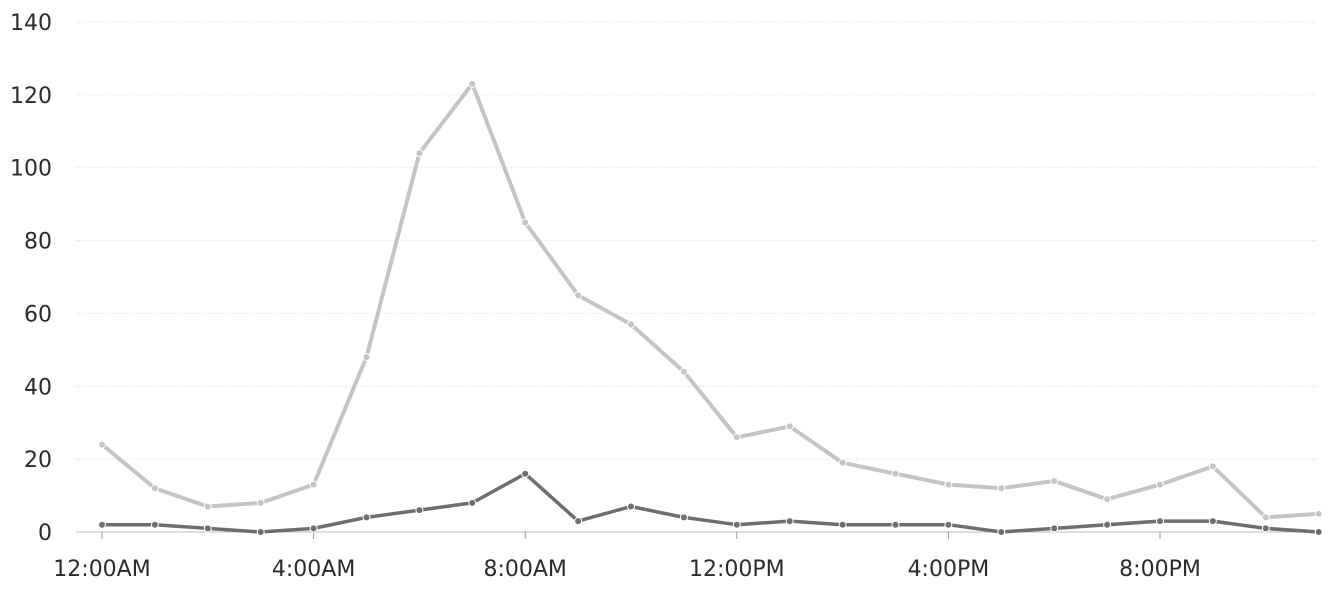 This screenshot has width=1329, height=590. Describe the element at coordinates (631, 535) in the screenshot. I see `axis-layer` at that location.